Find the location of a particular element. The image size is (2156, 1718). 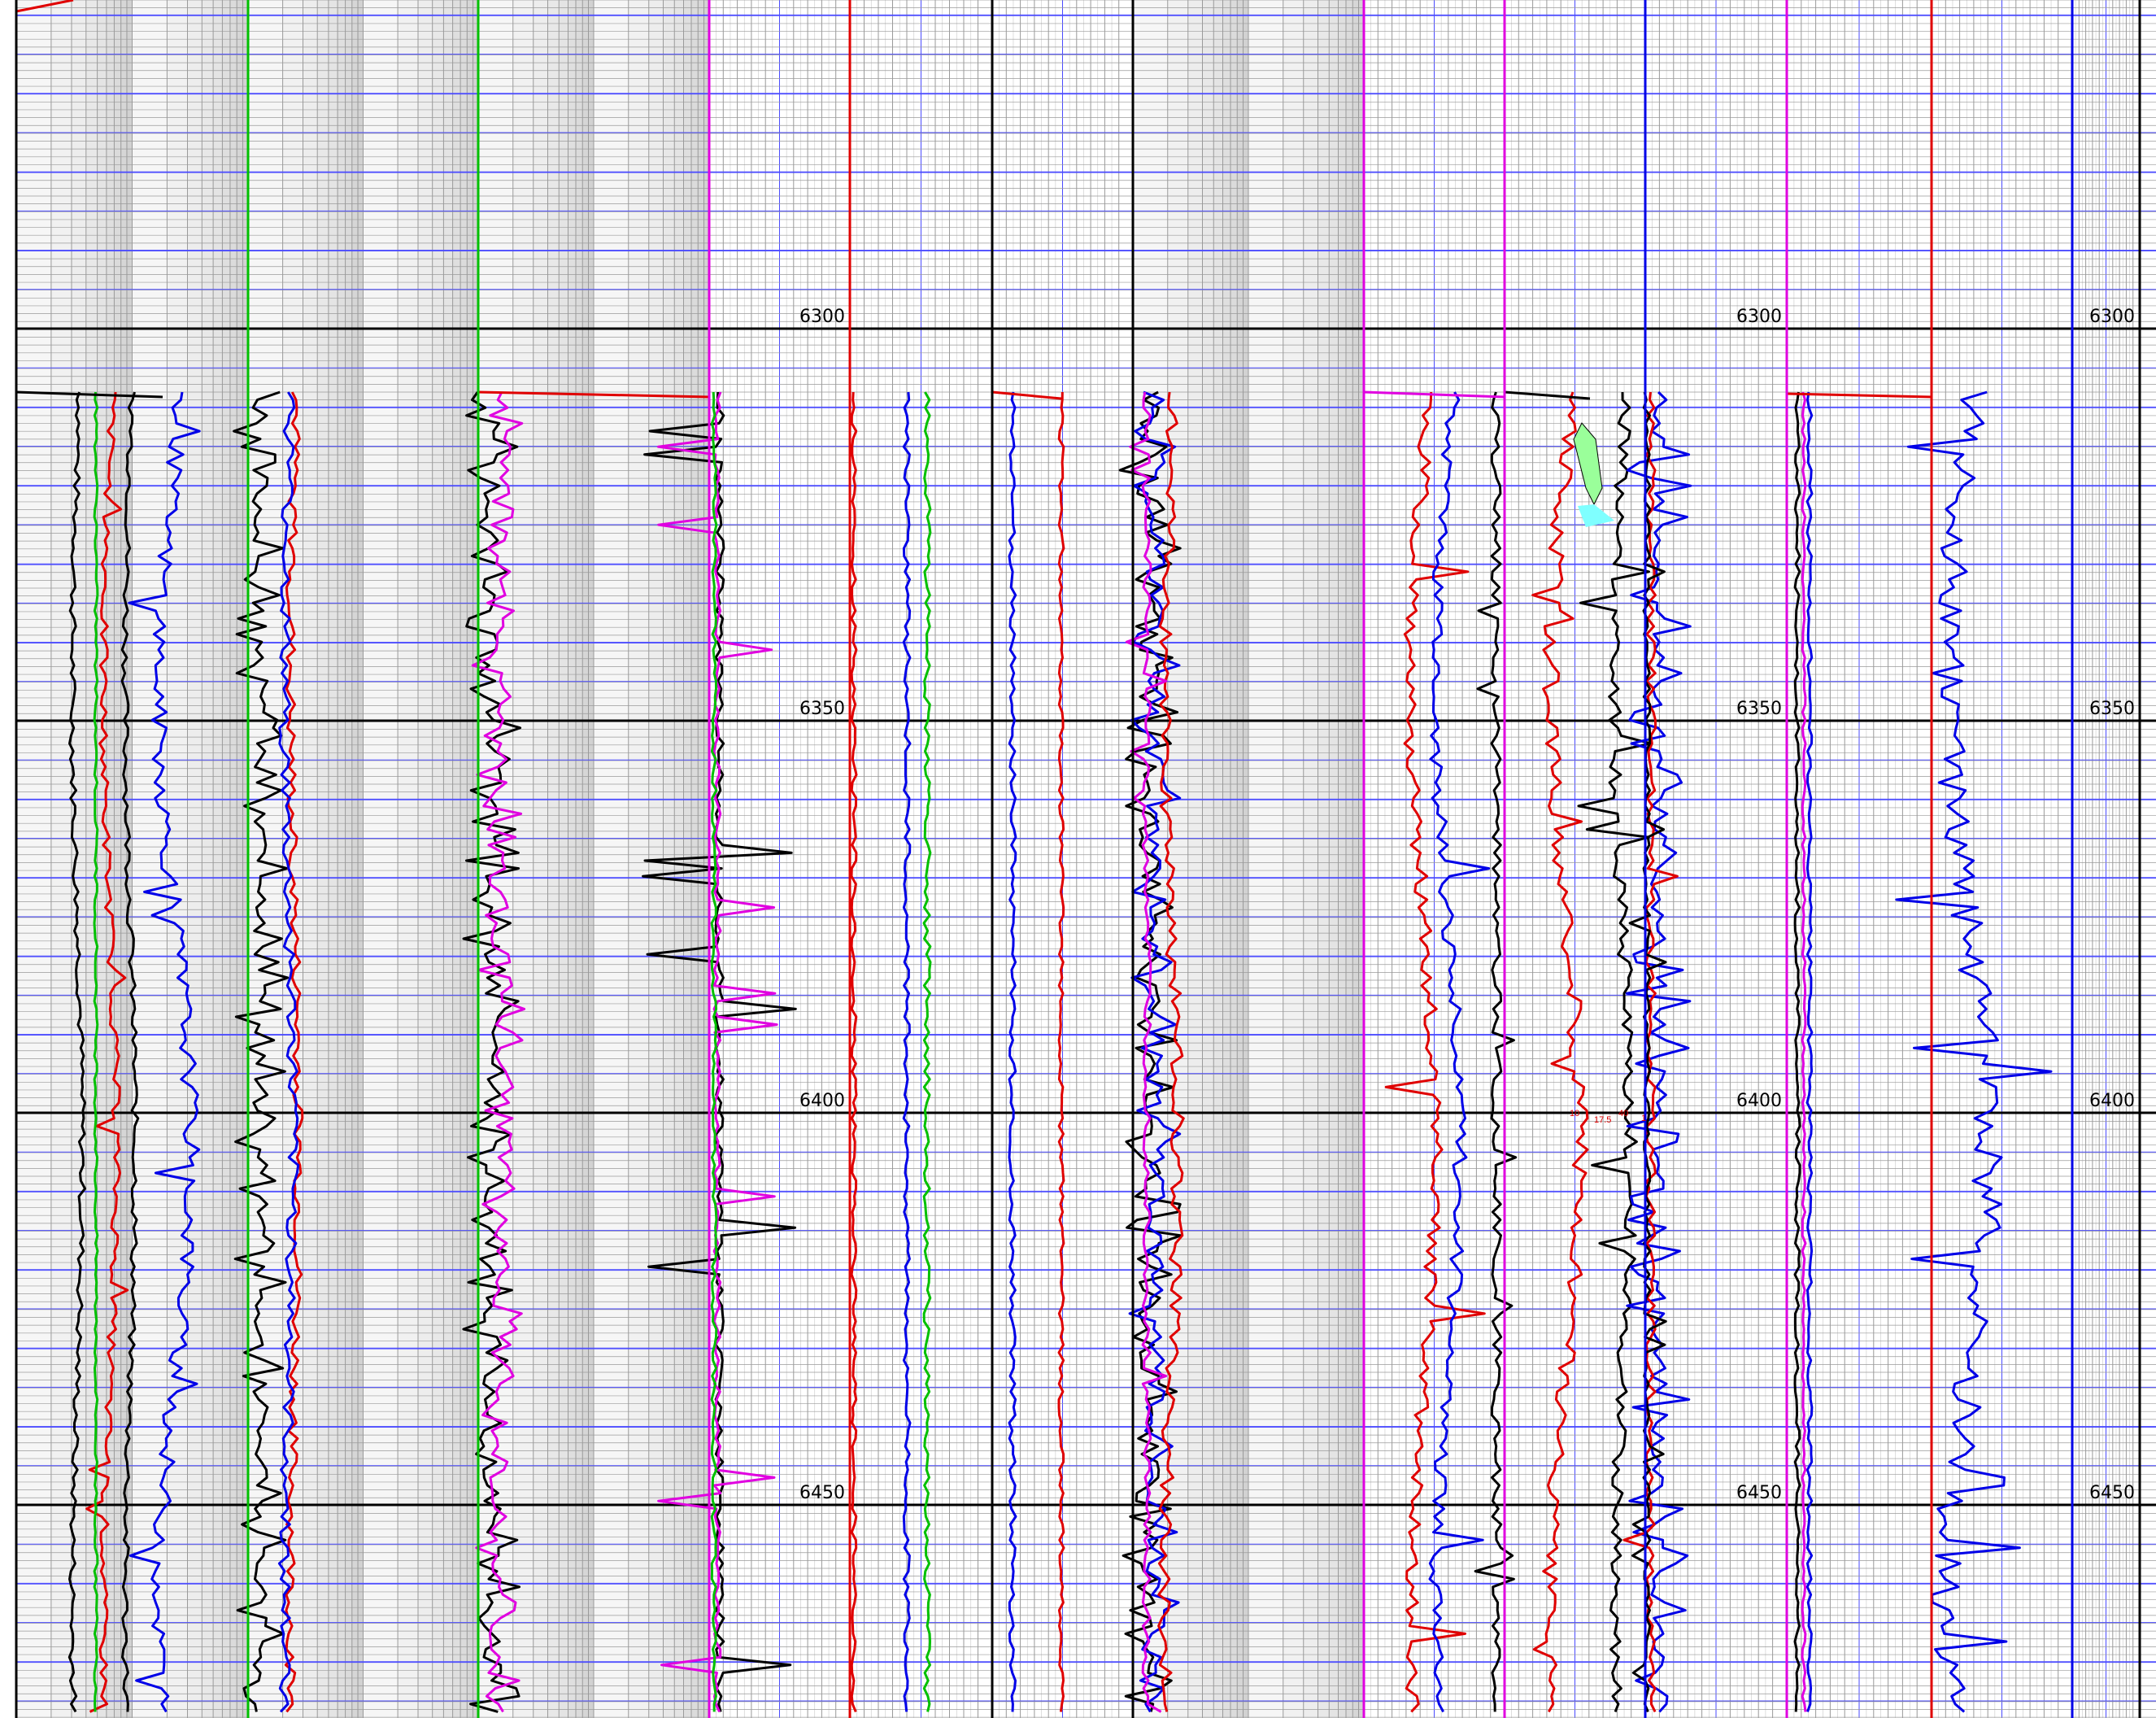

log-curve-t3-black is located at coordinates (492, 1052).